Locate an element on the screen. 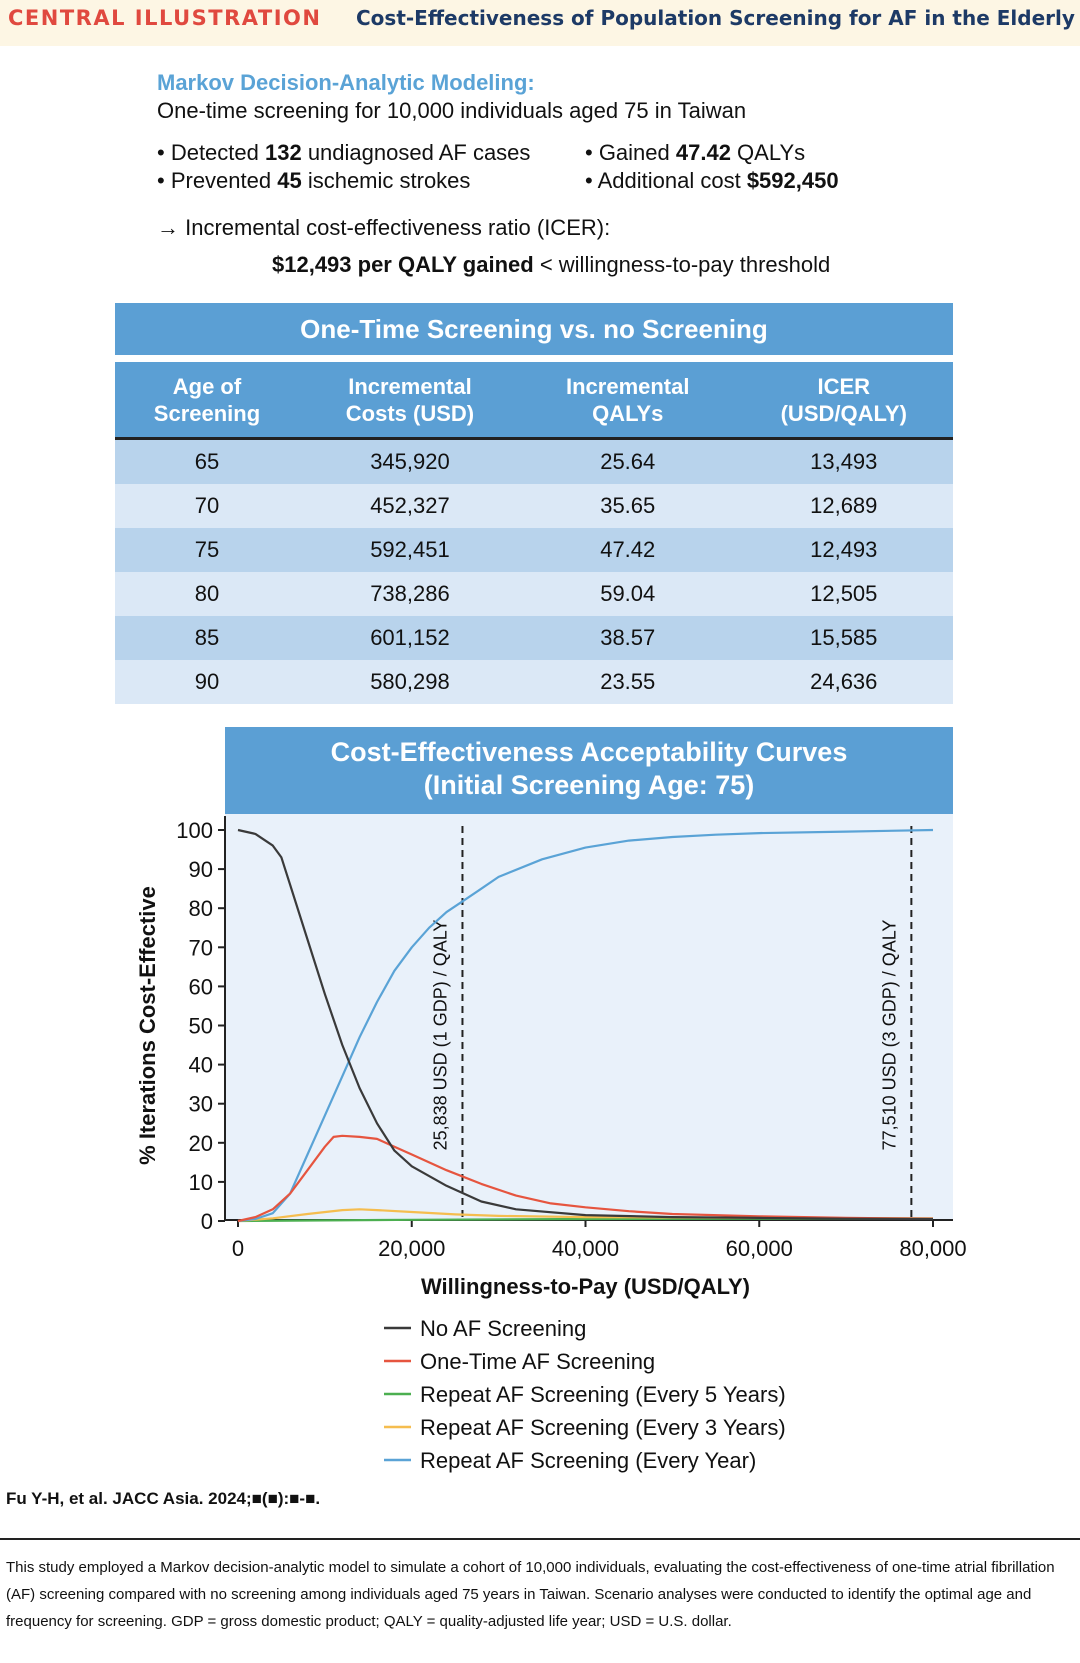 This screenshot has width=1080, height=1663. table-row: 65 345,920 25.64 13,493 is located at coordinates (534, 461).